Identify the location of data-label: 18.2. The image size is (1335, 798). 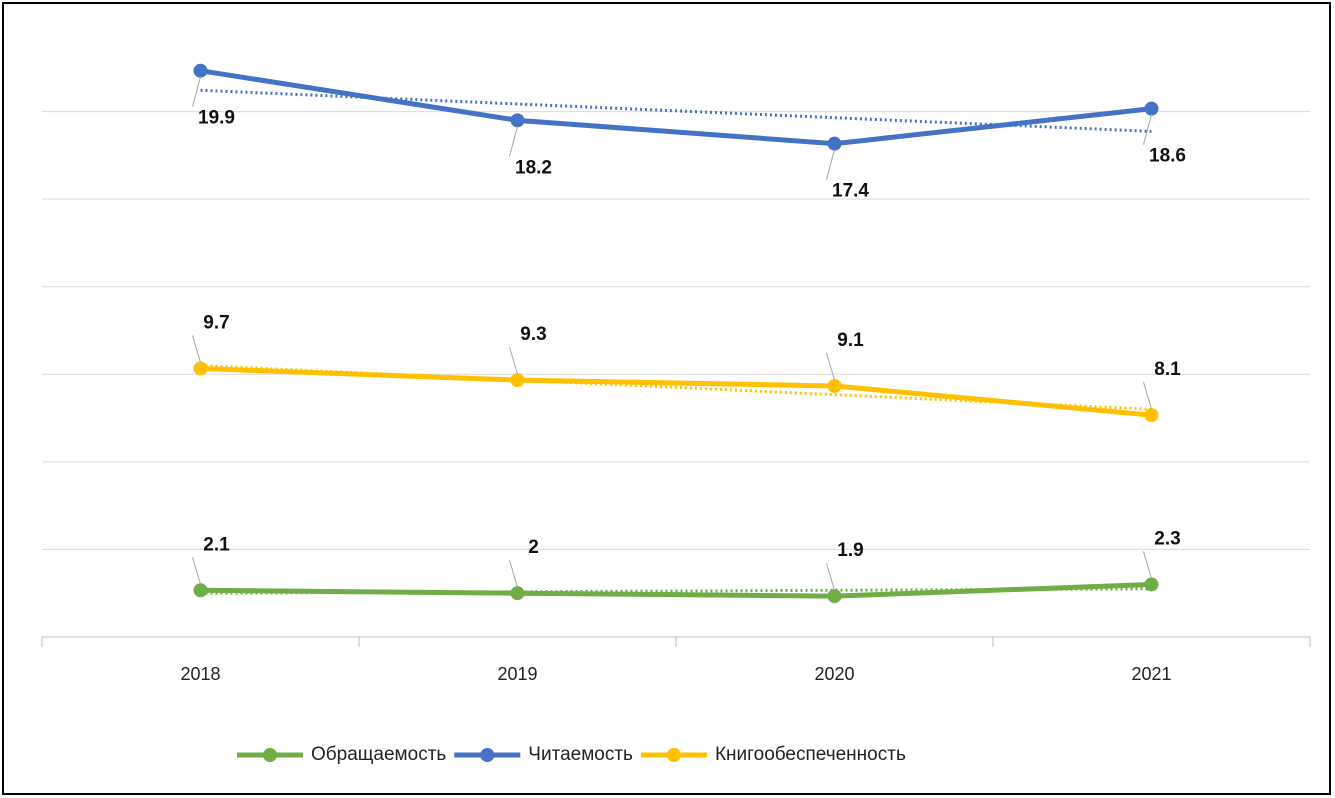
(533, 167).